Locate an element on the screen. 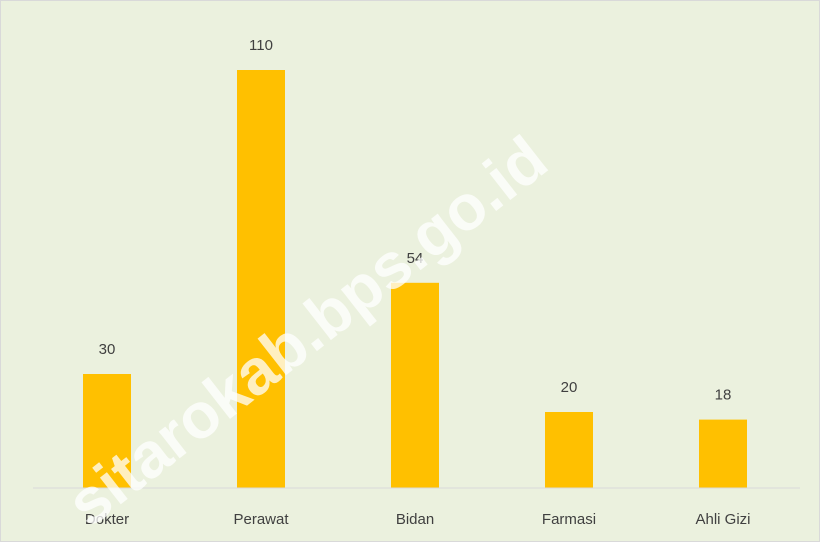 This screenshot has width=820, height=542. x-tick-label: Dokter is located at coordinates (107, 519).